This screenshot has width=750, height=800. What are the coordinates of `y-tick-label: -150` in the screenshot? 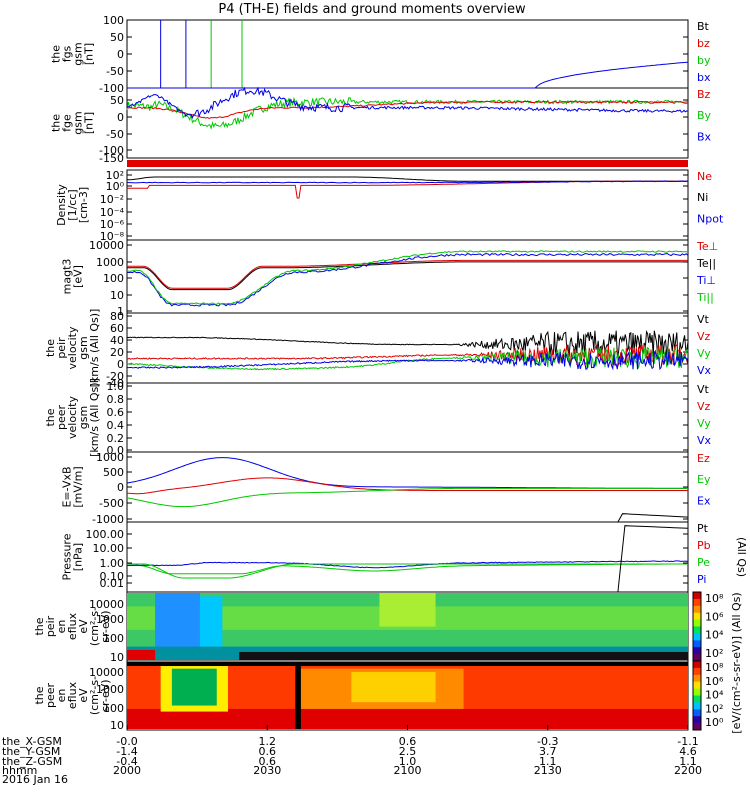 It's located at (111, 158).